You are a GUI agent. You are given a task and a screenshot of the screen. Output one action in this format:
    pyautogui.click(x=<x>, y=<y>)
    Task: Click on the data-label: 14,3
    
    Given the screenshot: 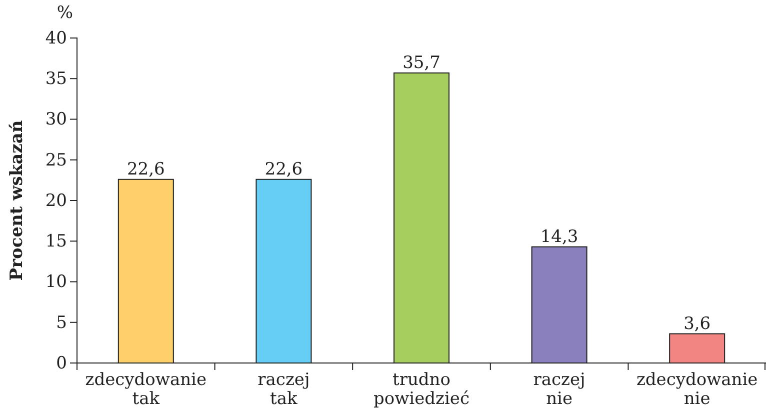 What is the action you would take?
    pyautogui.click(x=559, y=236)
    